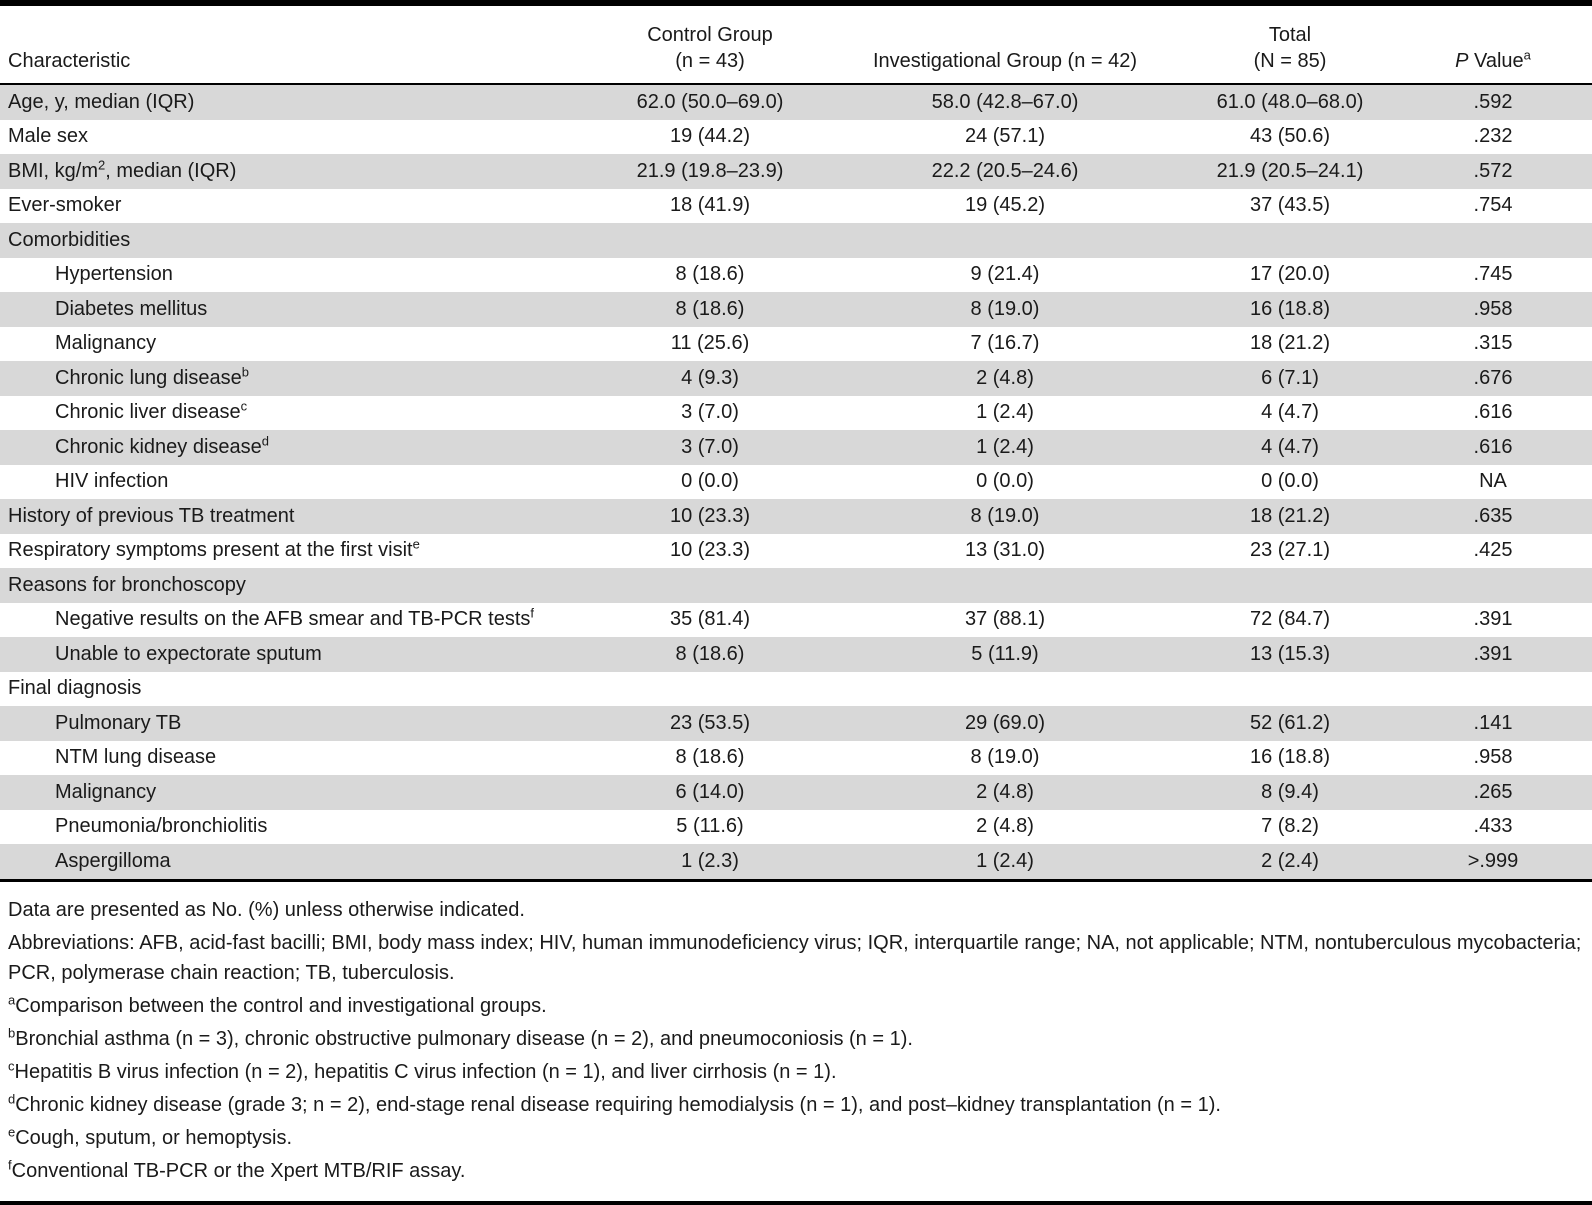 Image resolution: width=1592 pixels, height=1205 pixels. I want to click on total-value: 2 (2.4), so click(1290, 863).